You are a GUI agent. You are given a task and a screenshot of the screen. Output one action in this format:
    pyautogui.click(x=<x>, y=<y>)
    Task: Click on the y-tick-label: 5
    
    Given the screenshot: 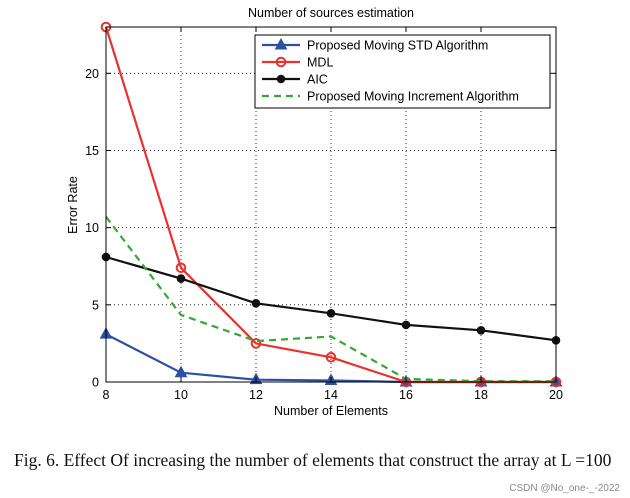 What is the action you would take?
    pyautogui.click(x=95, y=305)
    